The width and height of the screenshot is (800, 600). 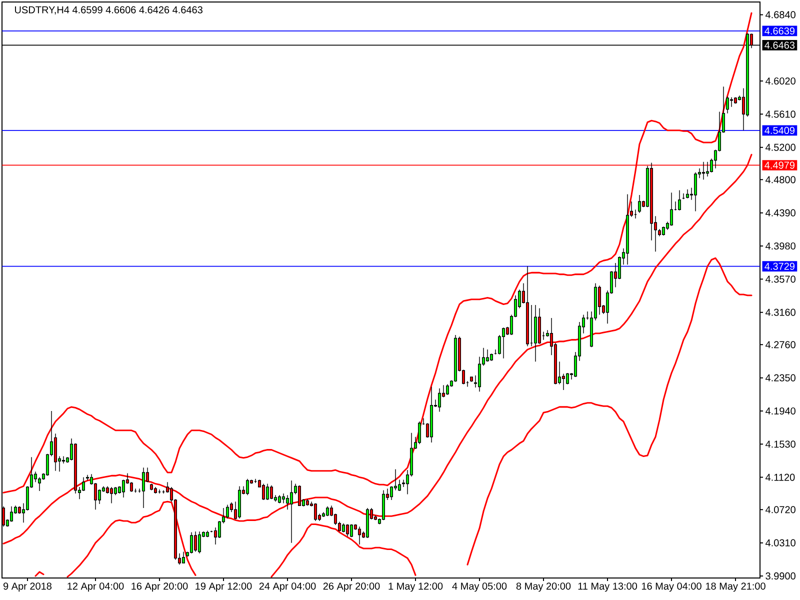 I want to click on x-tick-label: 24 Apr 04:00, so click(x=287, y=587).